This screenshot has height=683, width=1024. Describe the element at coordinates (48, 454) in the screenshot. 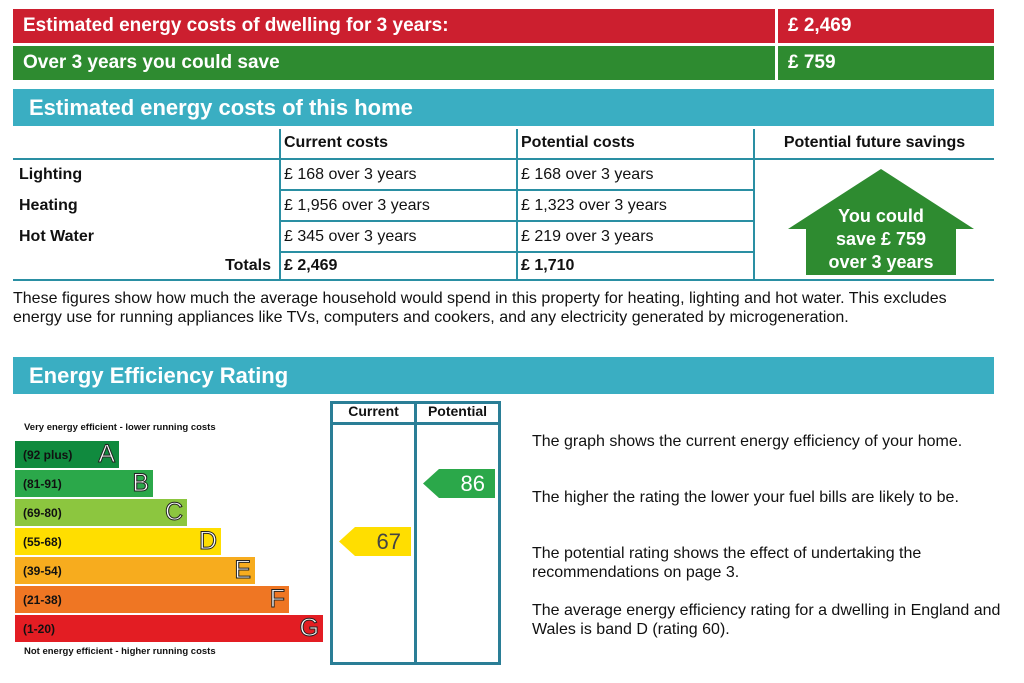

I see `band-range: (92 plus)` at that location.